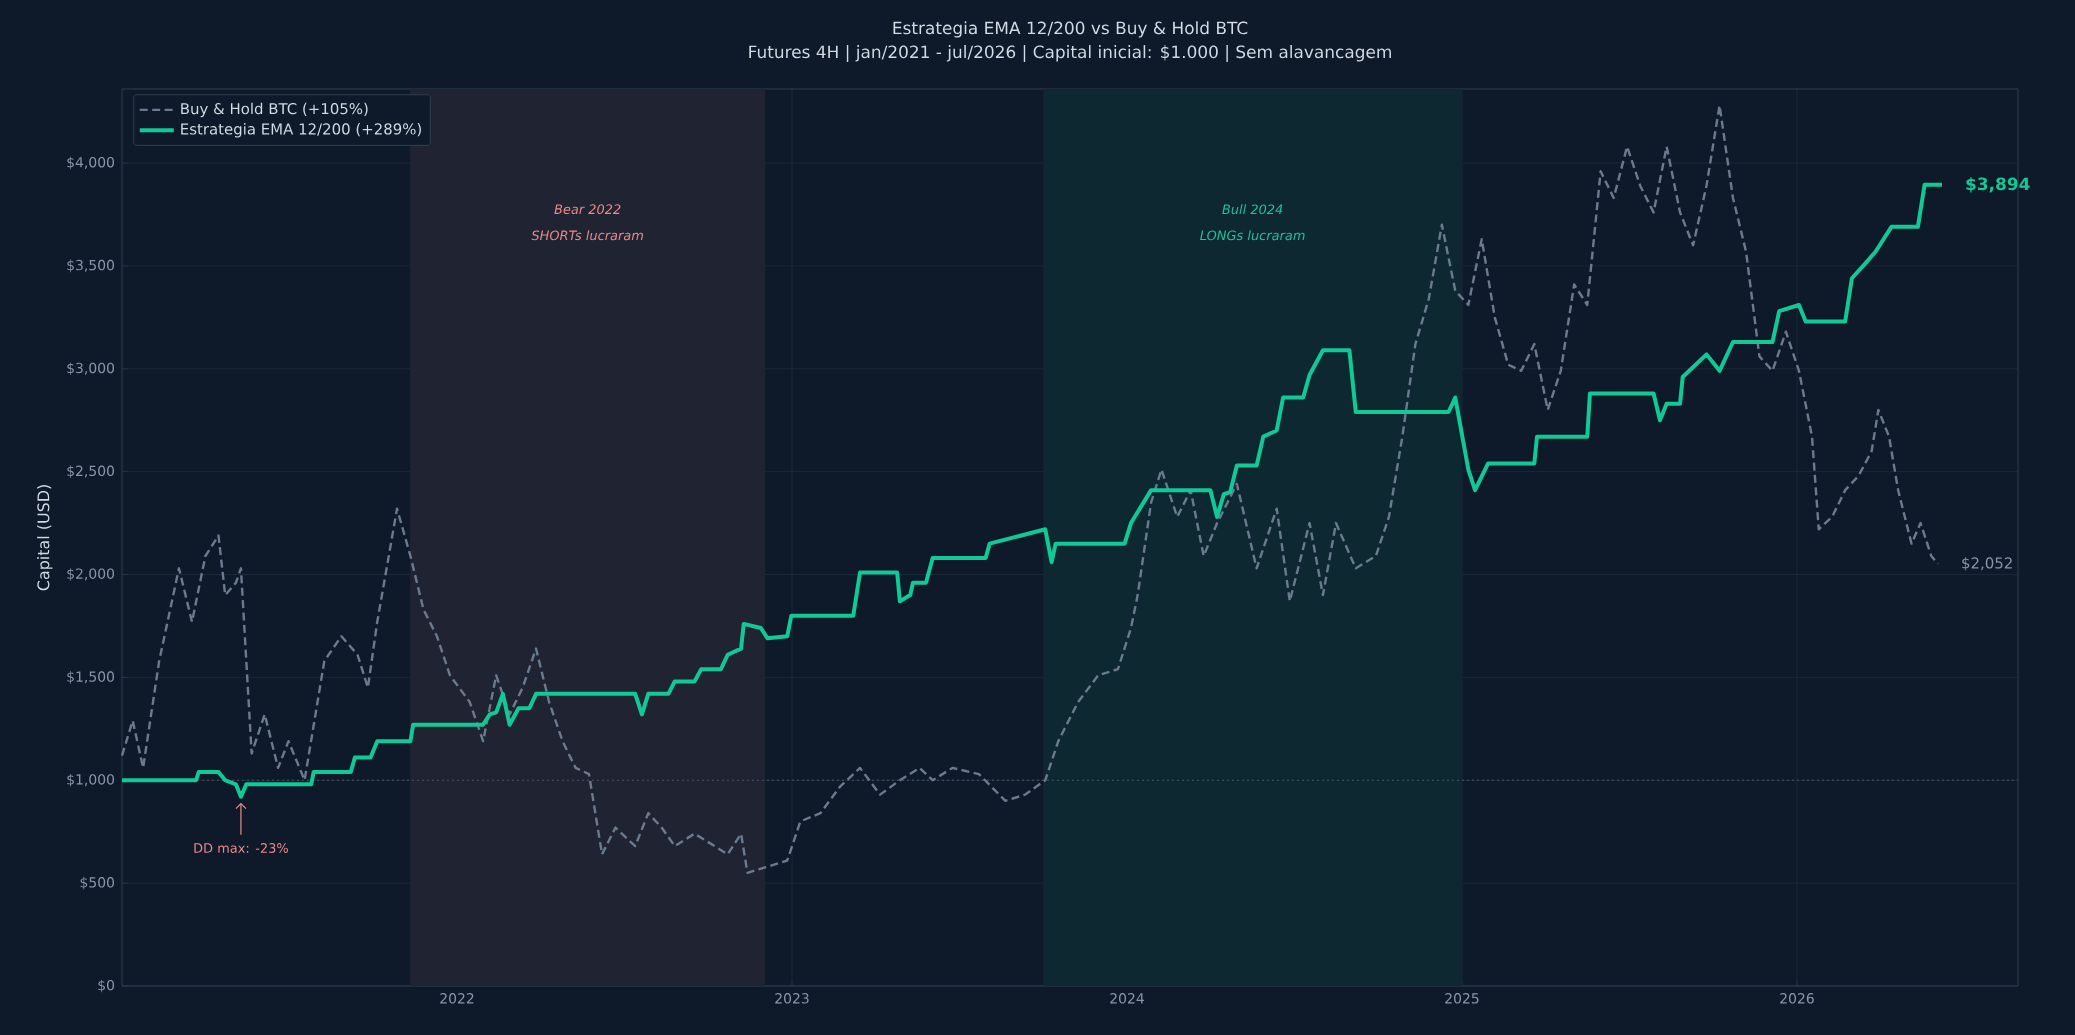  Describe the element at coordinates (45, 538) in the screenshot. I see `y-axis-title: Capital (USD)` at that location.